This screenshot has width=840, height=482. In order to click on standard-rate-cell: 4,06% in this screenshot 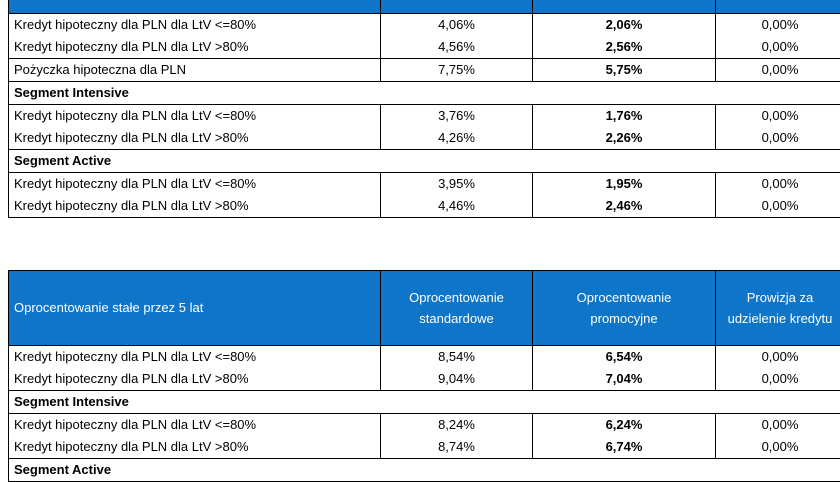, I will do `click(457, 25)`.